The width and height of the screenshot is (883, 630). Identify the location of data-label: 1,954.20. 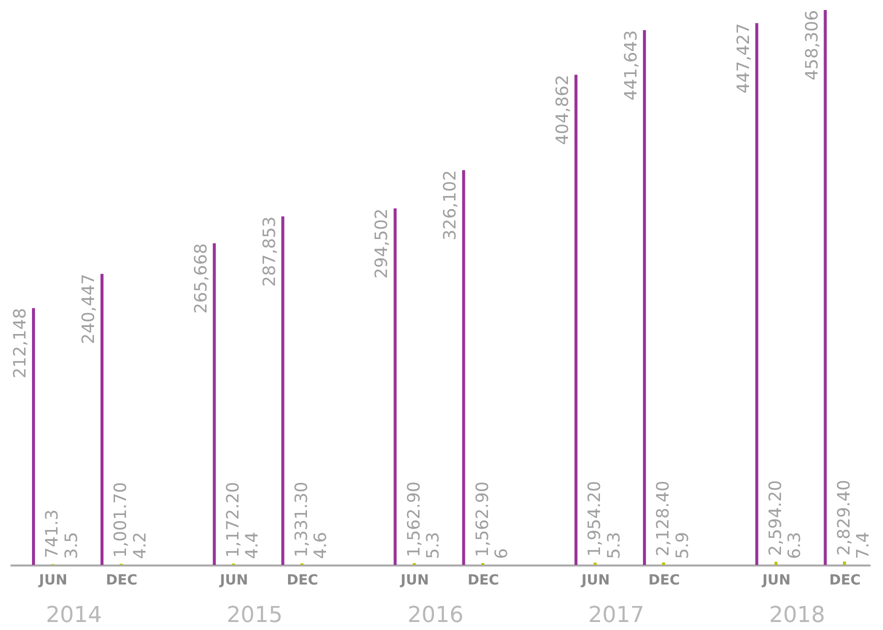
(595, 518).